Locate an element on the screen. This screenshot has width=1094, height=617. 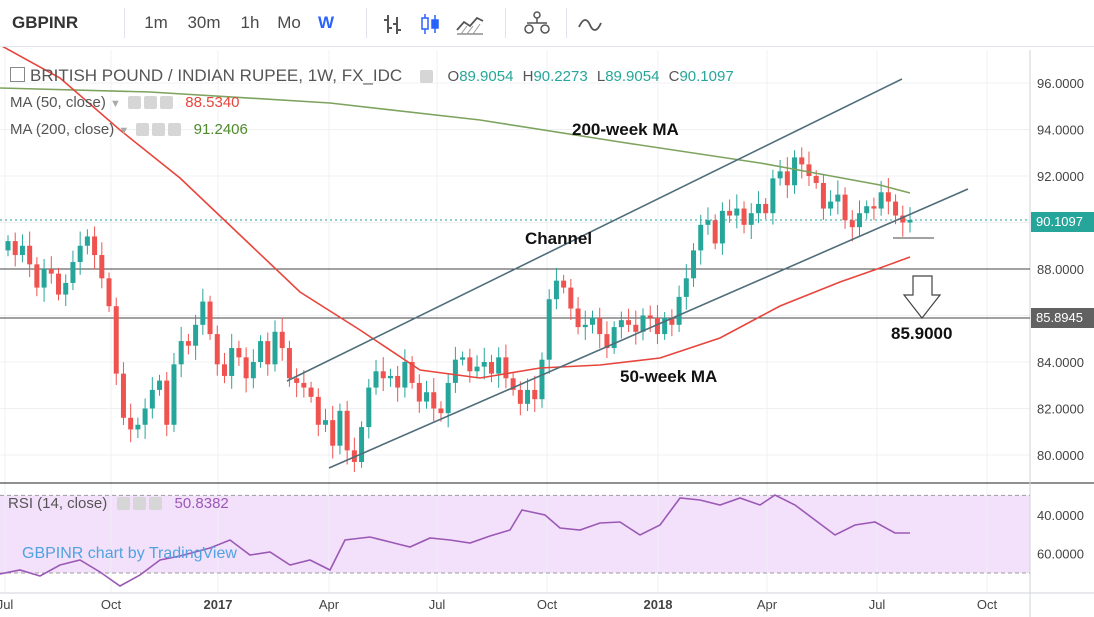
target-annotation: 85.9000 is located at coordinates (922, 333).